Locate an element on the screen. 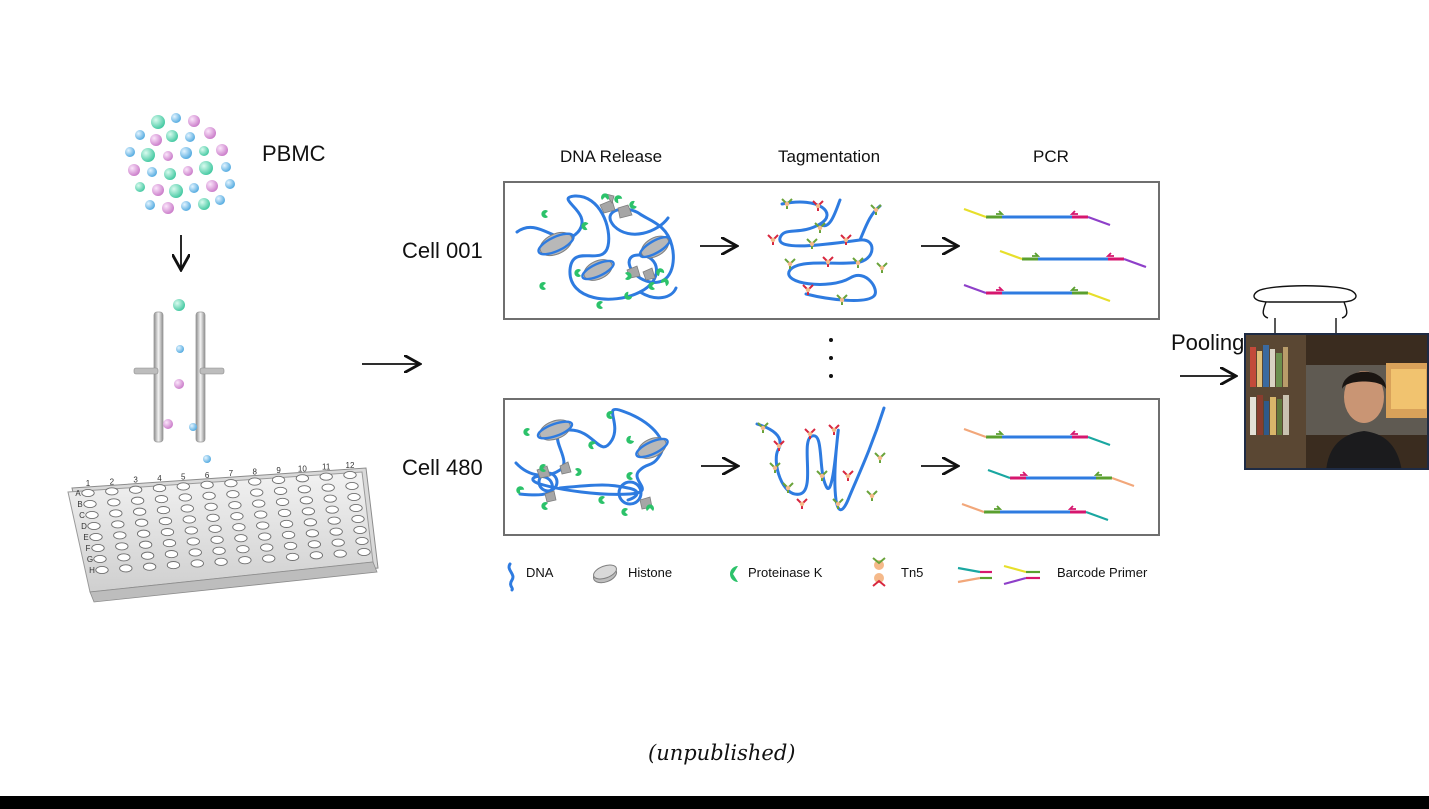 The height and width of the screenshot is (809, 1429). plate-col-label: 1 is located at coordinates (88, 483).